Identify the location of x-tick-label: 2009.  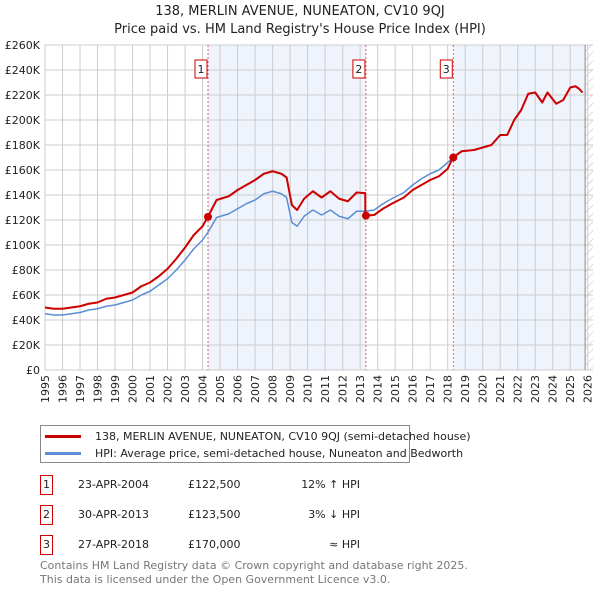
(290, 389).